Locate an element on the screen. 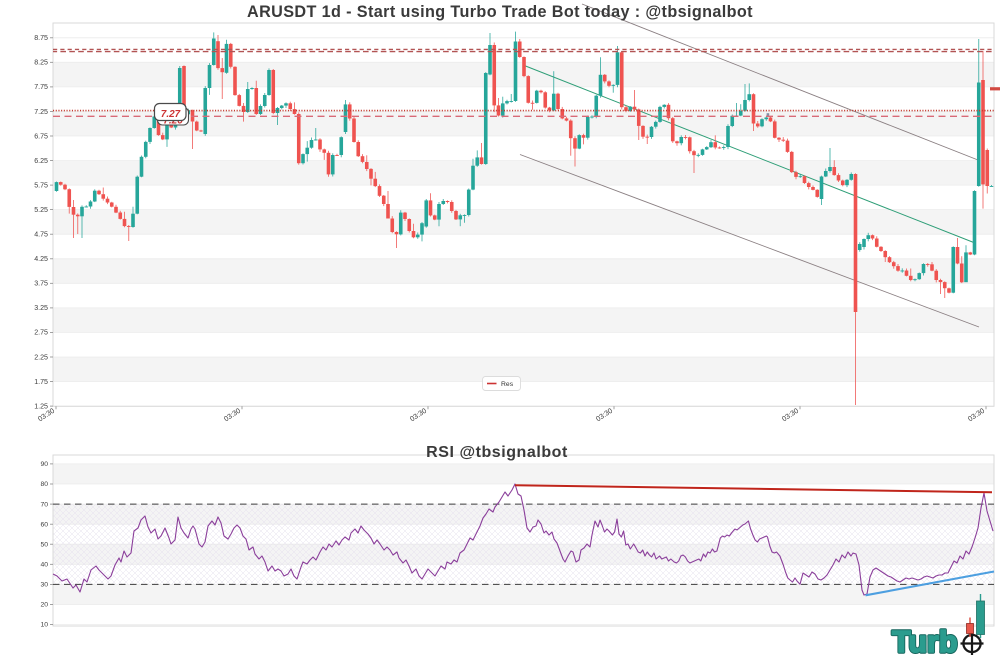 Image resolution: width=1000 pixels, height=672 pixels. svg-text: 90 is located at coordinates (44, 464).